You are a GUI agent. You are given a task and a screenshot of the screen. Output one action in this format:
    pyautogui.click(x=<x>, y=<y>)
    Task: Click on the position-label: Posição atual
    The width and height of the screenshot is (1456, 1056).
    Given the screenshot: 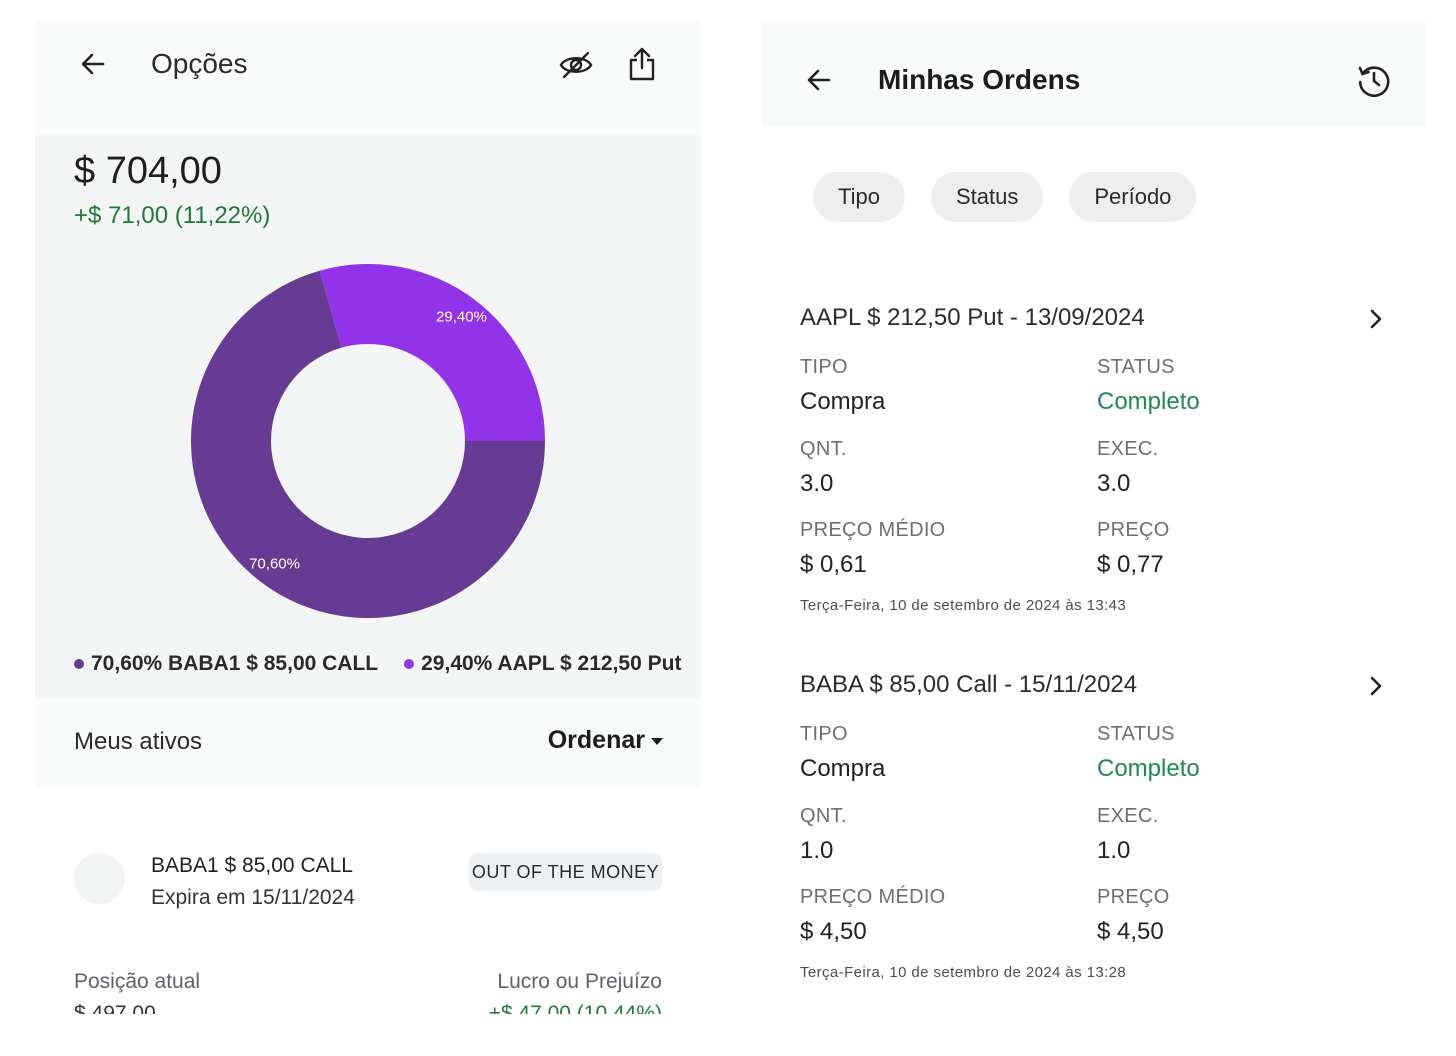 What is the action you would take?
    pyautogui.click(x=137, y=981)
    